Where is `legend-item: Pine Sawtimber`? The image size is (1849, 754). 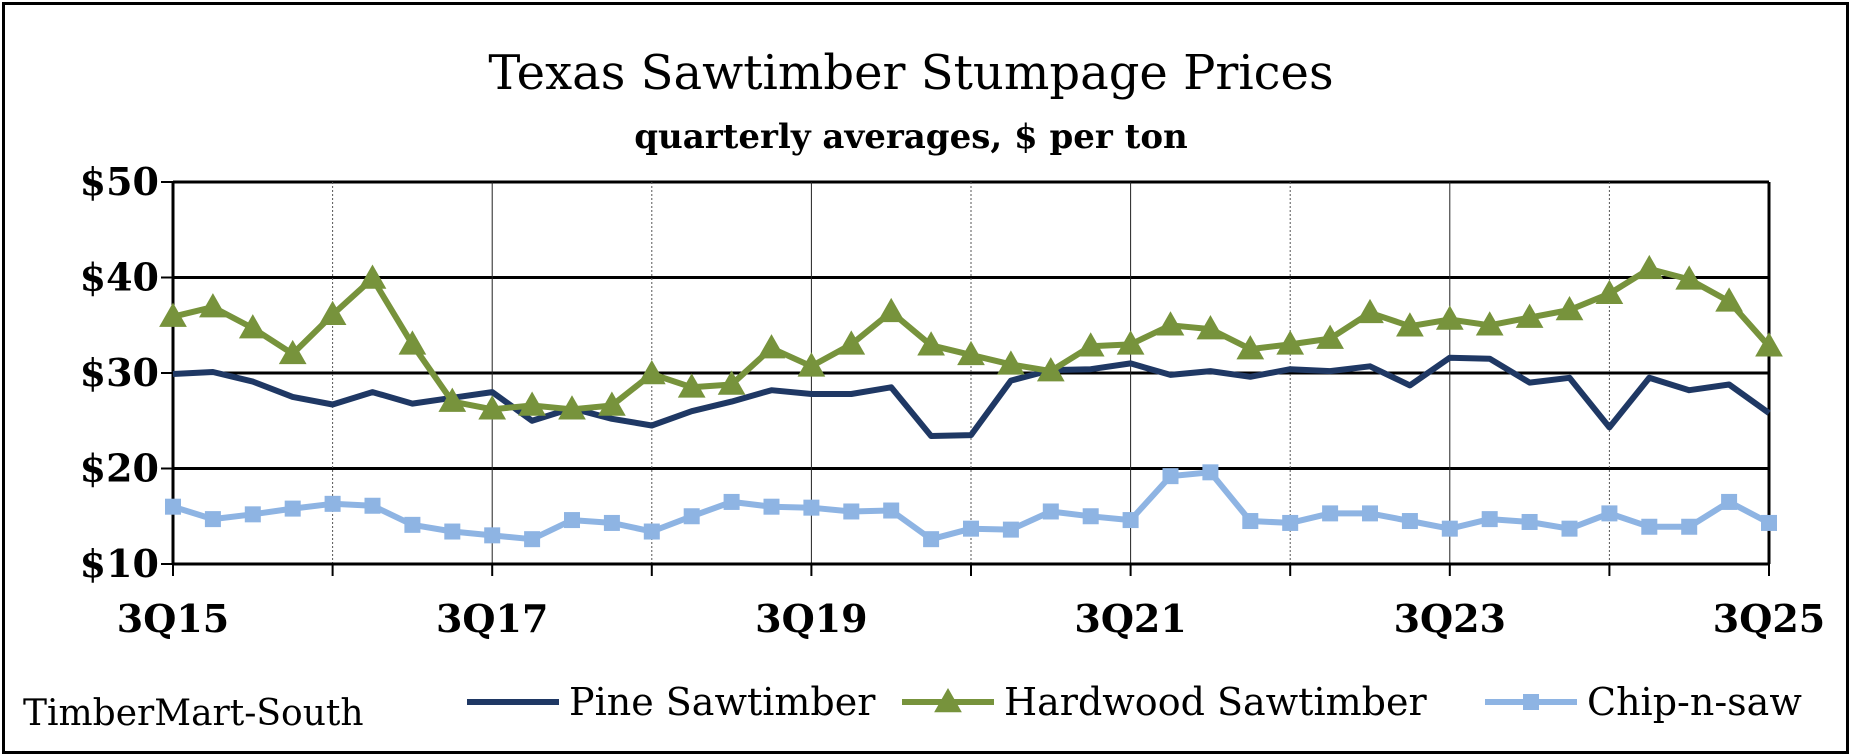
legend-item: Pine Sawtimber is located at coordinates (671, 702).